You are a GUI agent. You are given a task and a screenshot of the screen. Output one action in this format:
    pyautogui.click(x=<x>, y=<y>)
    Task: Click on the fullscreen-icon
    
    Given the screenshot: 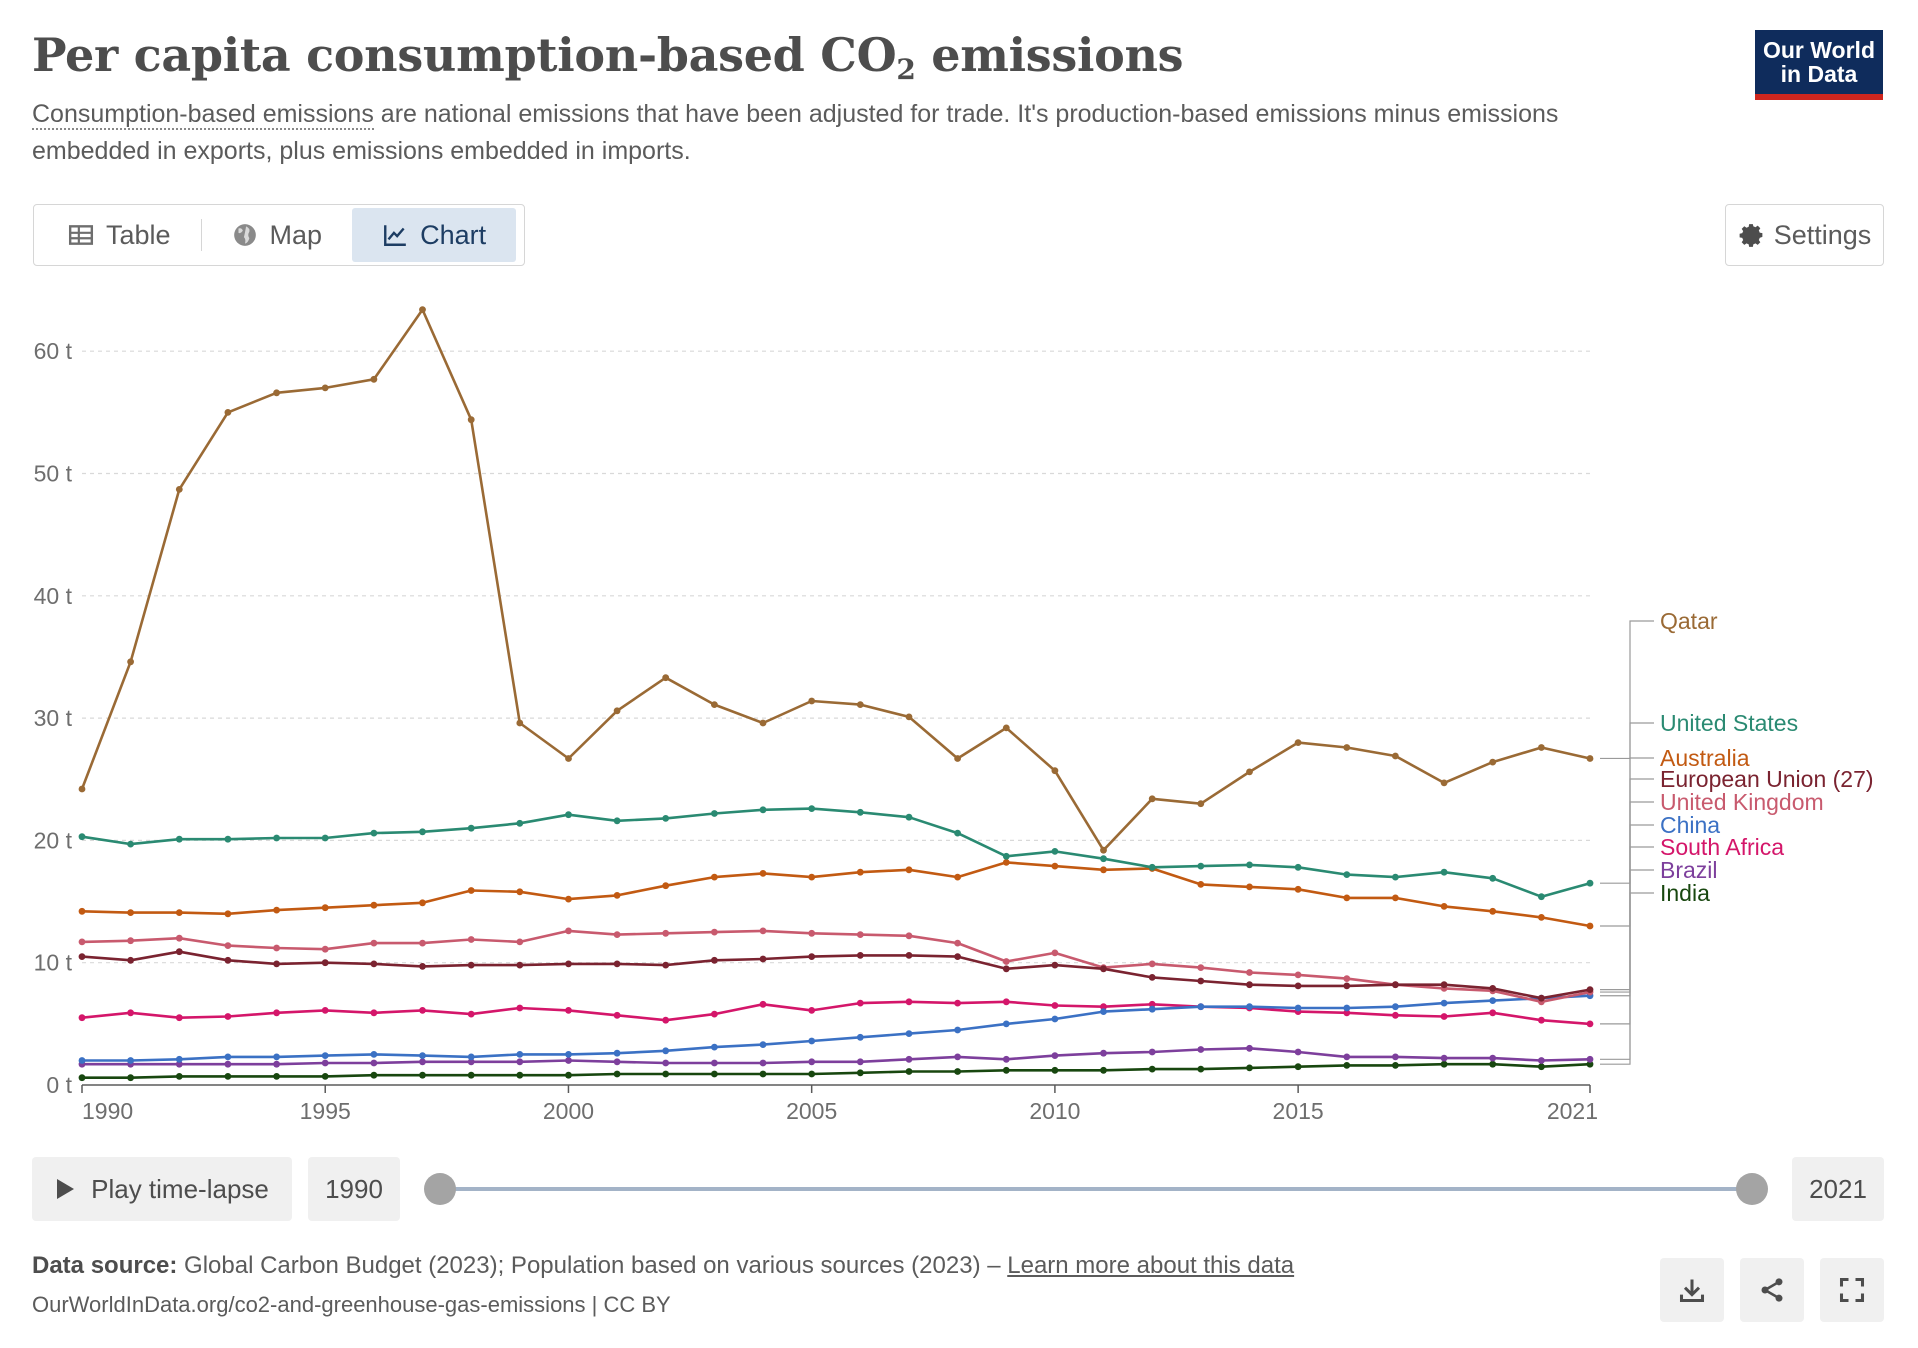 What is the action you would take?
    pyautogui.click(x=1852, y=1290)
    